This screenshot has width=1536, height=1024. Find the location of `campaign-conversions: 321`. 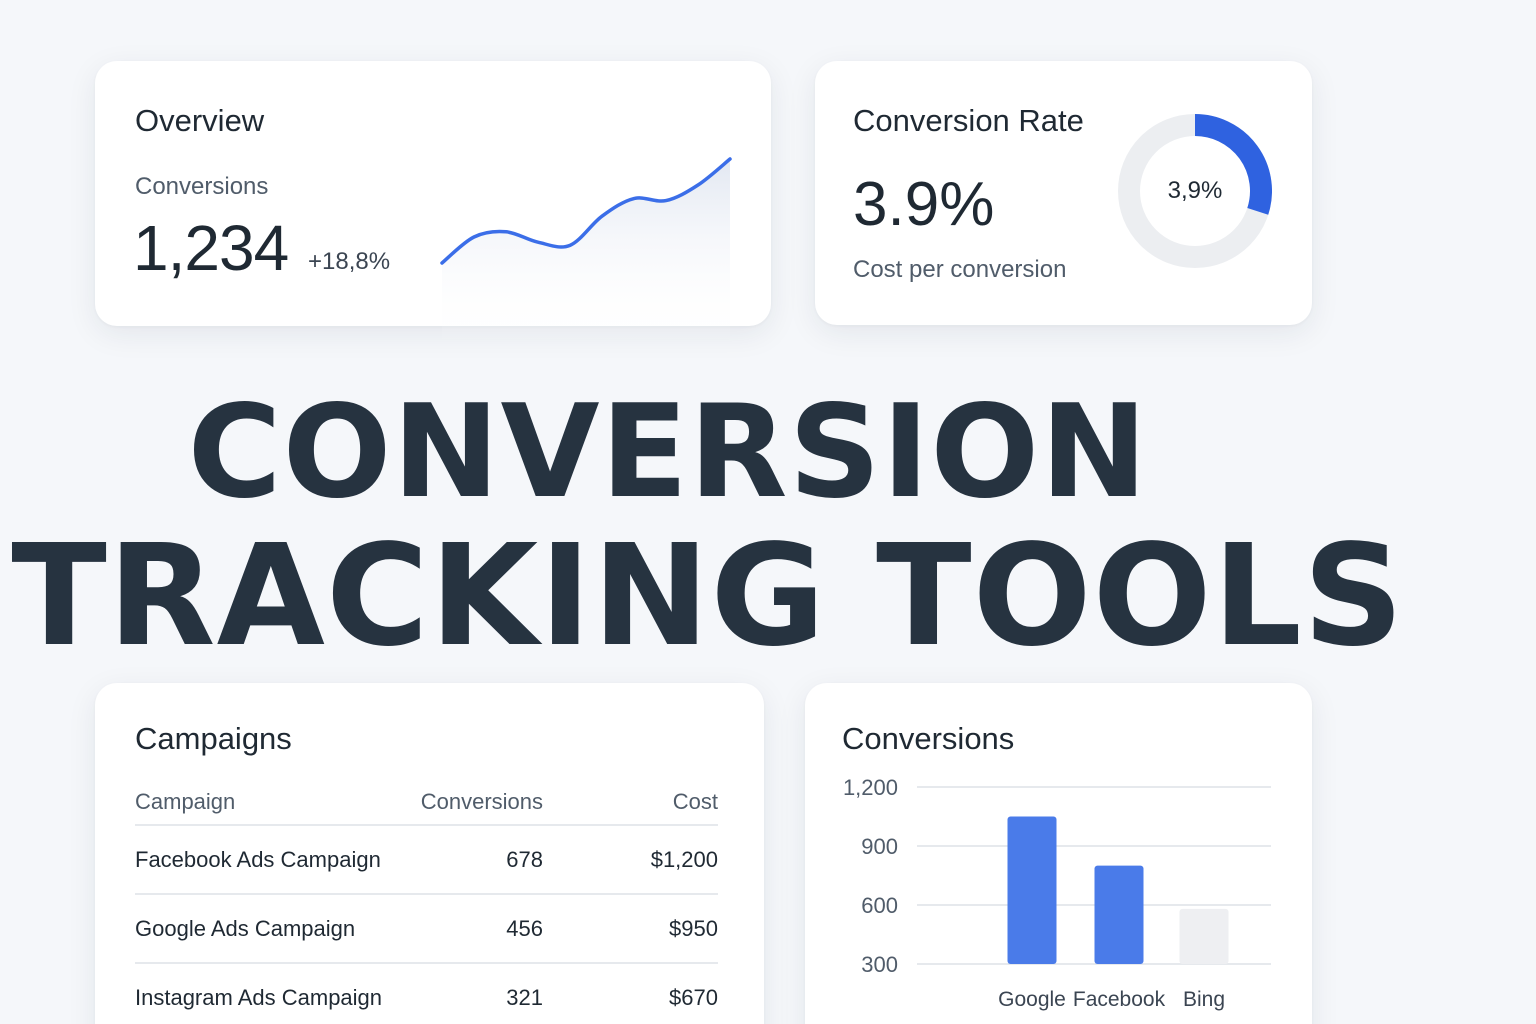

campaign-conversions: 321 is located at coordinates (524, 997).